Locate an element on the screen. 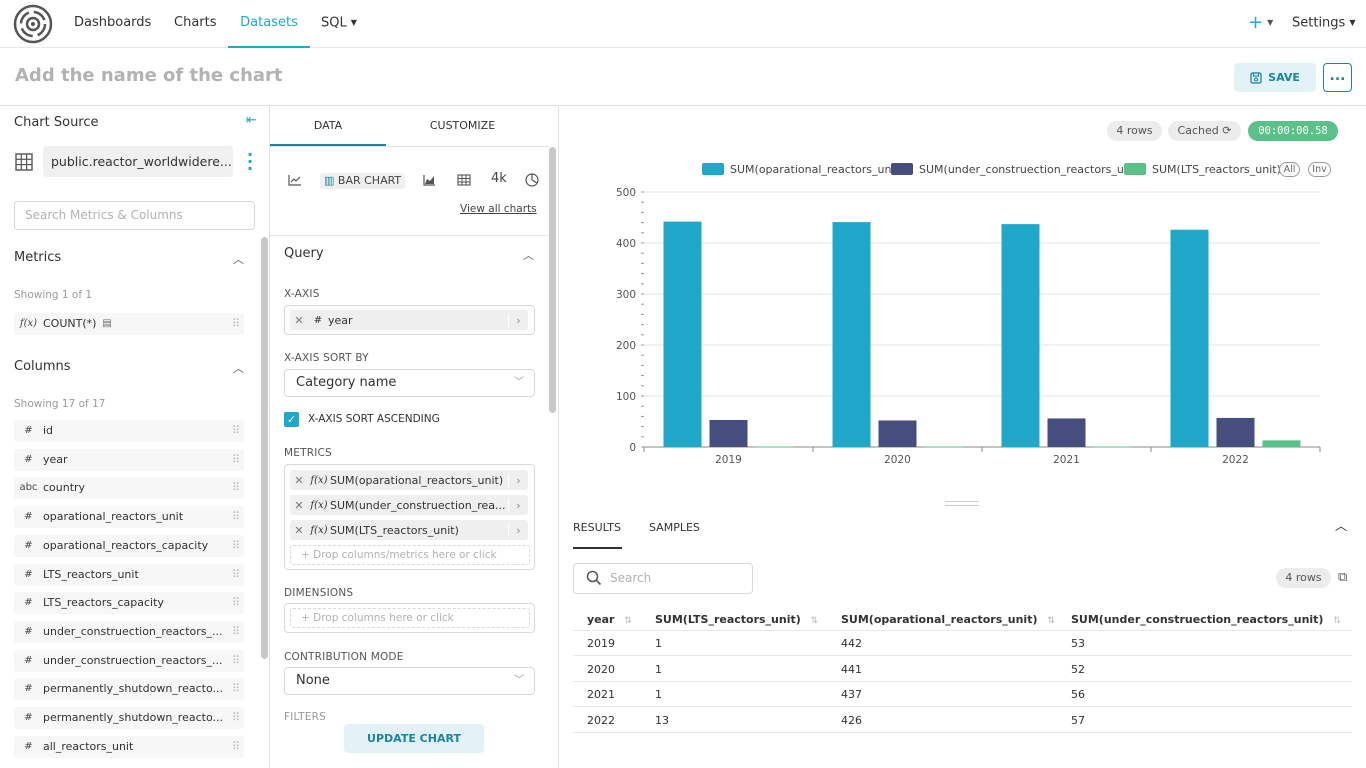 The height and width of the screenshot is (768, 1366). metric-pill: ✕ f(x) SUM(LTS_reactors_unit) › is located at coordinates (409, 530).